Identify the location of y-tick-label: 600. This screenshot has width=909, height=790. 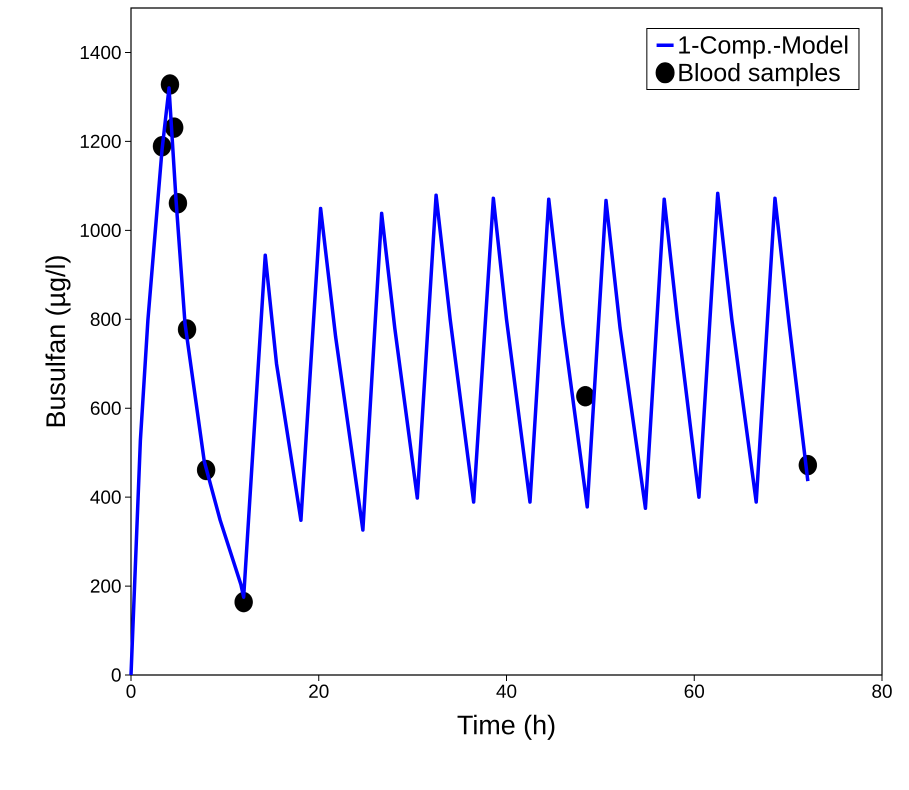
(105, 408).